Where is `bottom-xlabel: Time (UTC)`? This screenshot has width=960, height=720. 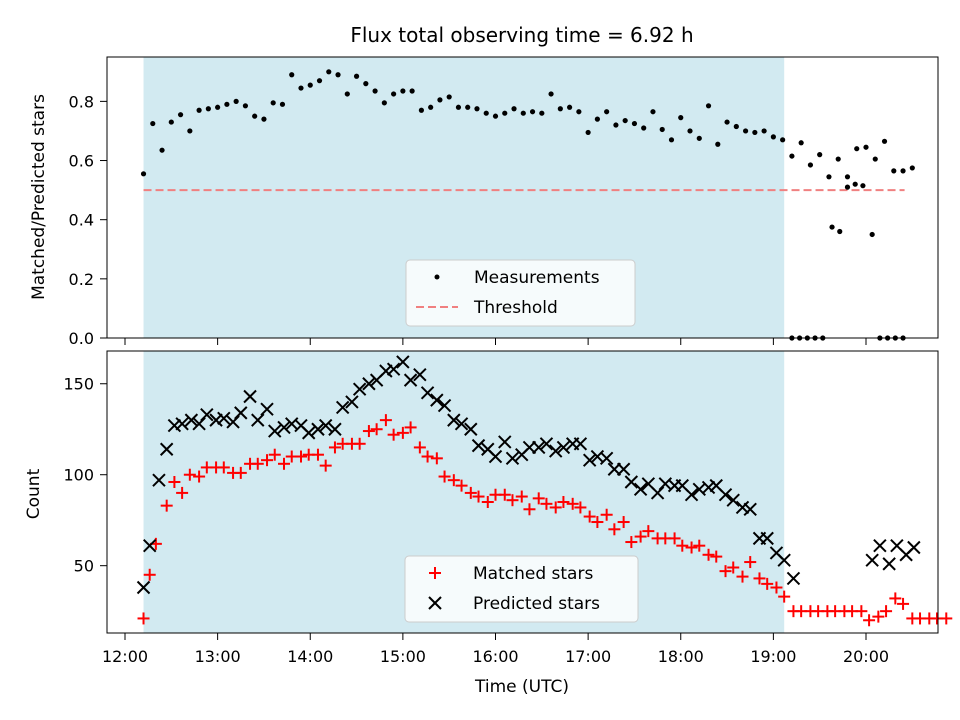 bottom-xlabel: Time (UTC) is located at coordinates (521, 687).